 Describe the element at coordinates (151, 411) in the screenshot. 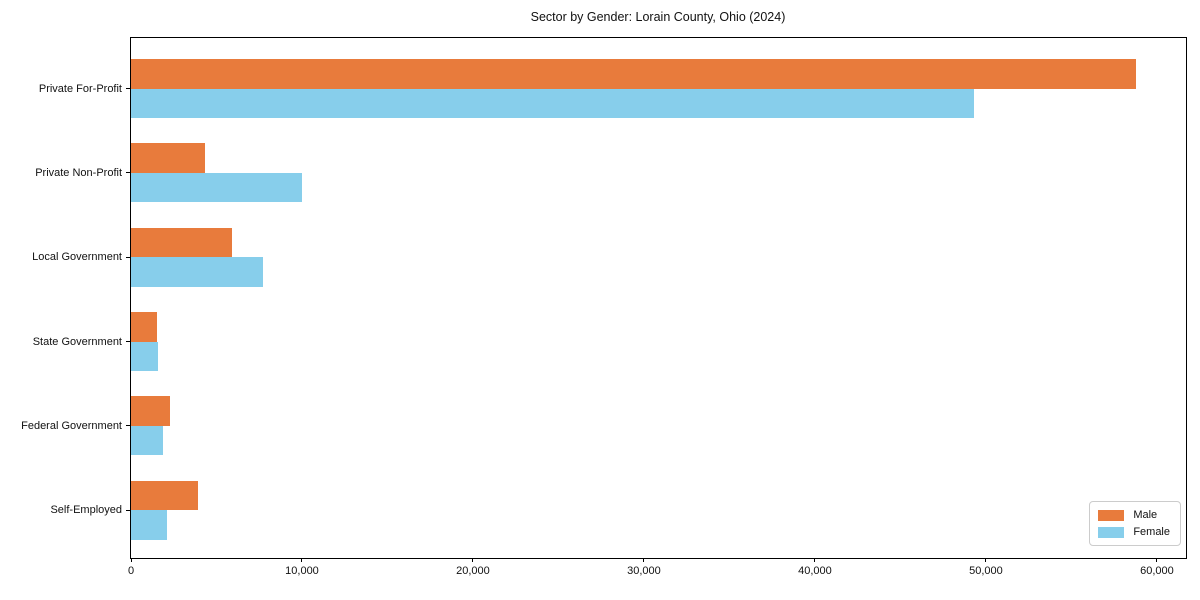

I see `bar-male-federal-government` at that location.